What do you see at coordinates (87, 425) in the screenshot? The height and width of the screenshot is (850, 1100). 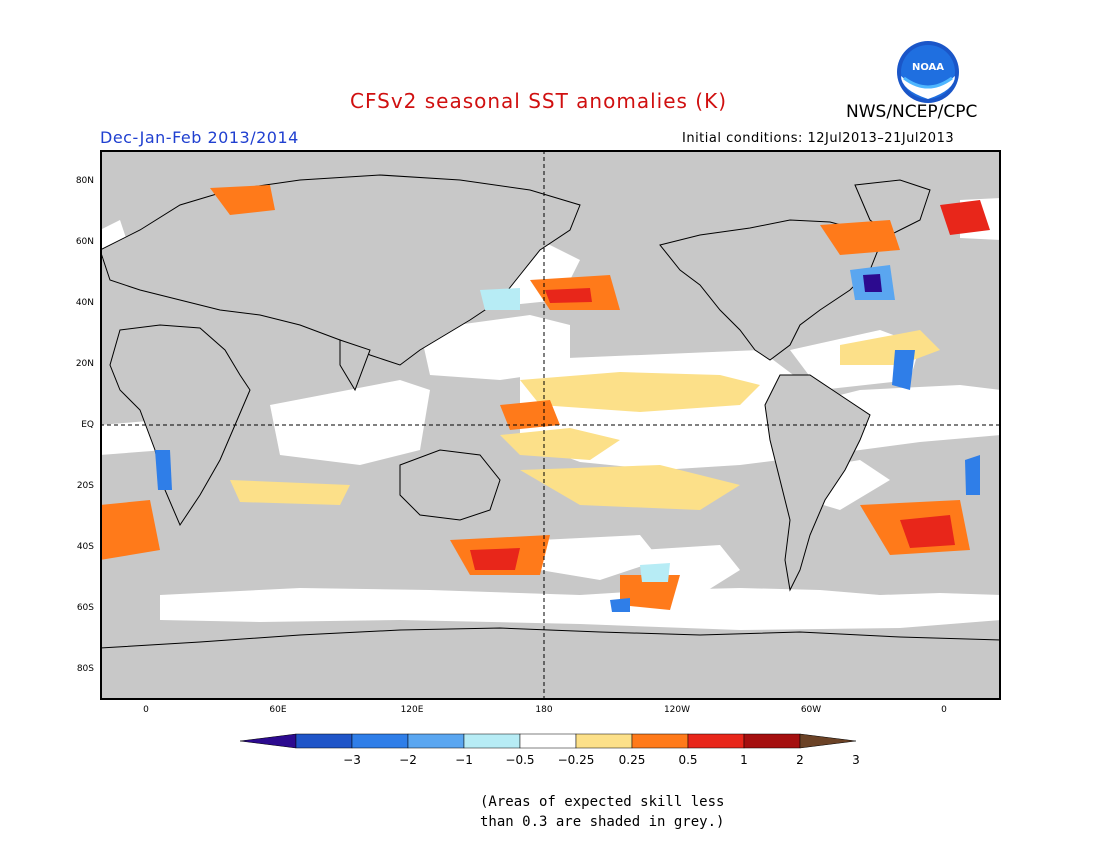 I see `lat-tick: EQ` at bounding box center [87, 425].